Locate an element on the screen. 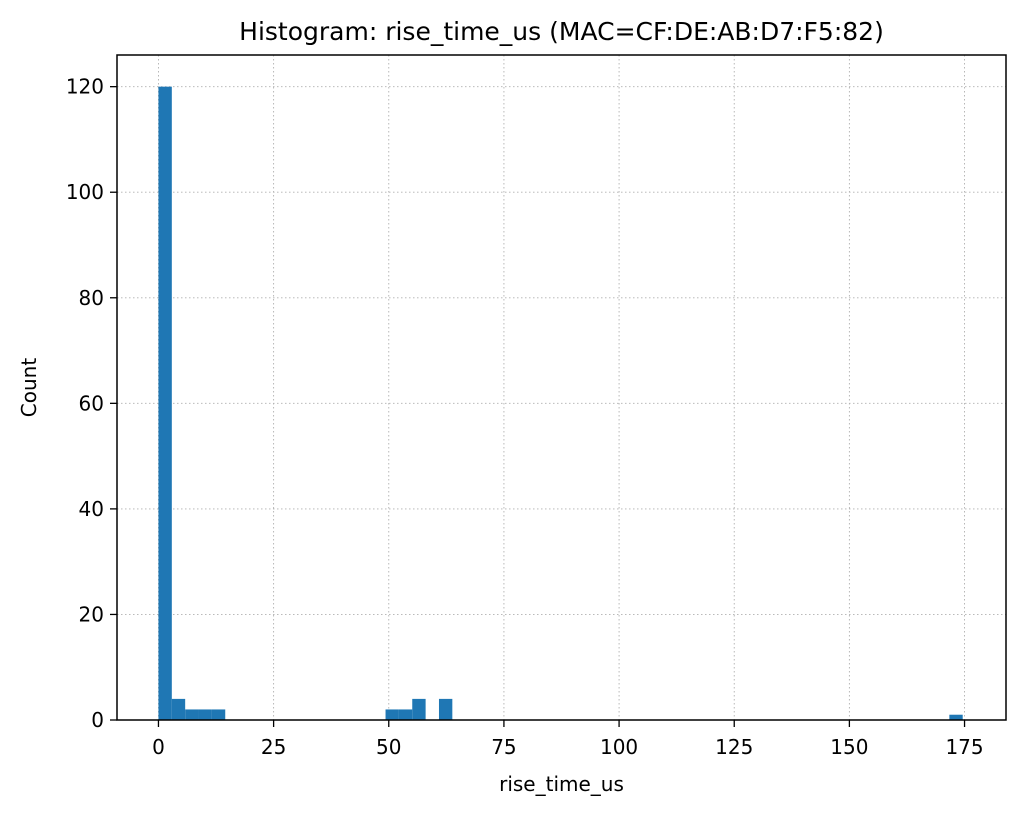 This screenshot has width=1027, height=815. x-tick-label: 75 is located at coordinates (503, 747).